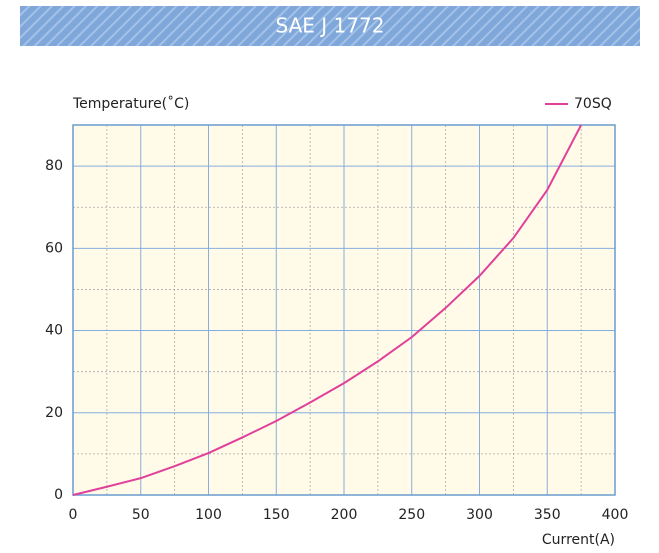 The image size is (659, 553). I want to click on x-tick-label: 400, so click(615, 515).